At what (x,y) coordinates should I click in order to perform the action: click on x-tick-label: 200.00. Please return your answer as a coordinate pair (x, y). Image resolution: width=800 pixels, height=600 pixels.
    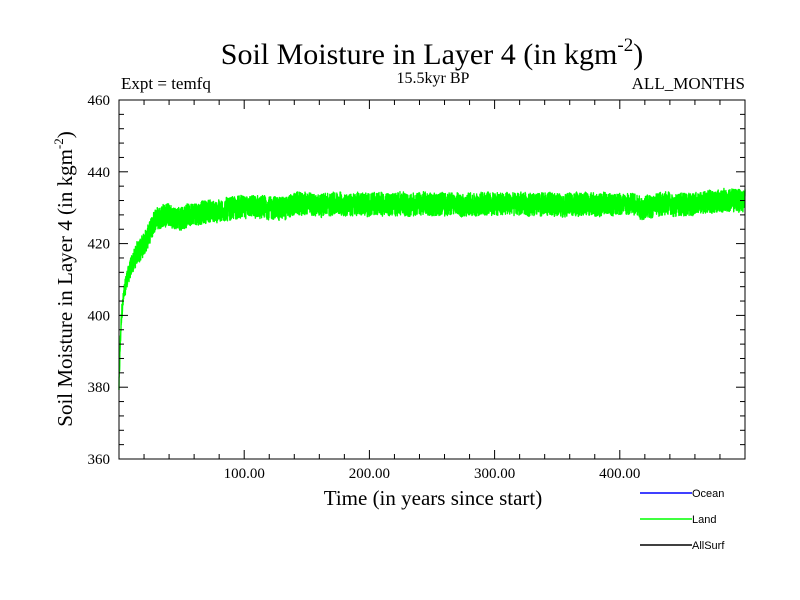
    Looking at the image, I should click on (369, 474).